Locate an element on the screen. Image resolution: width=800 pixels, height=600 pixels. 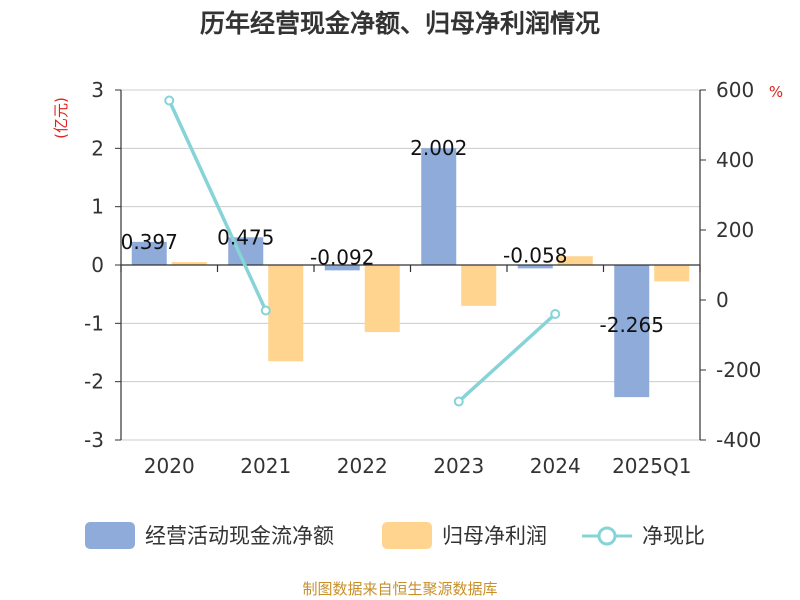
legend-marker-ratio is located at coordinates (607, 536).